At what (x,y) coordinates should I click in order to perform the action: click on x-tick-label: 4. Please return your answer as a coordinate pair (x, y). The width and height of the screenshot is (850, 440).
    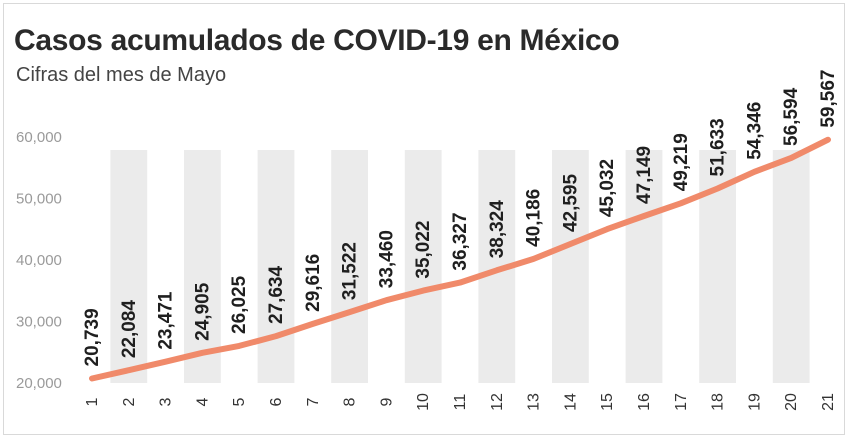
    Looking at the image, I should click on (202, 401).